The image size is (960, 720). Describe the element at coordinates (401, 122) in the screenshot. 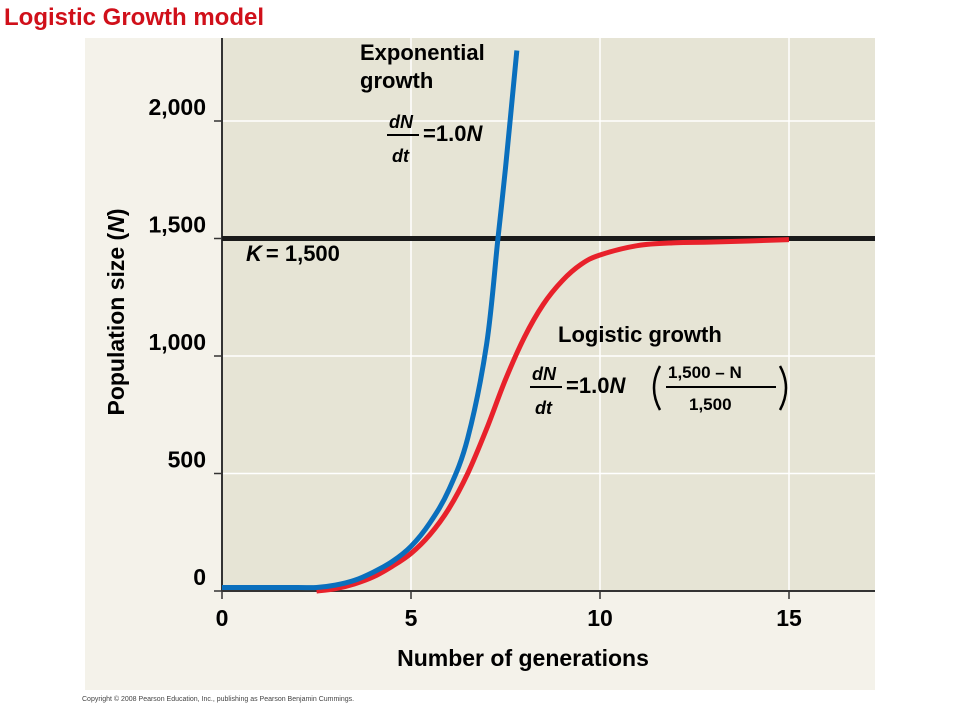

I see `exp-eq-numerator: dN` at that location.